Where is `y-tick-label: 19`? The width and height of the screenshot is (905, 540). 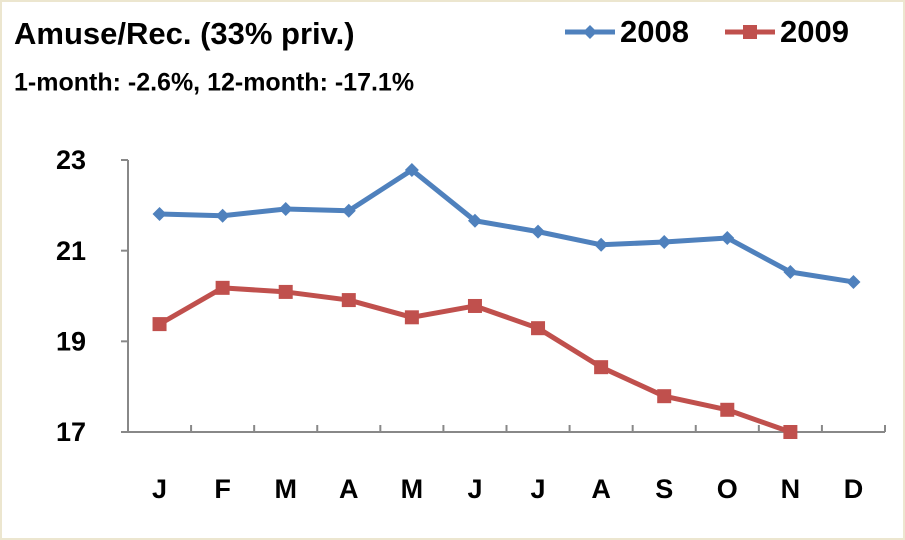
y-tick-label: 19 is located at coordinates (71, 341).